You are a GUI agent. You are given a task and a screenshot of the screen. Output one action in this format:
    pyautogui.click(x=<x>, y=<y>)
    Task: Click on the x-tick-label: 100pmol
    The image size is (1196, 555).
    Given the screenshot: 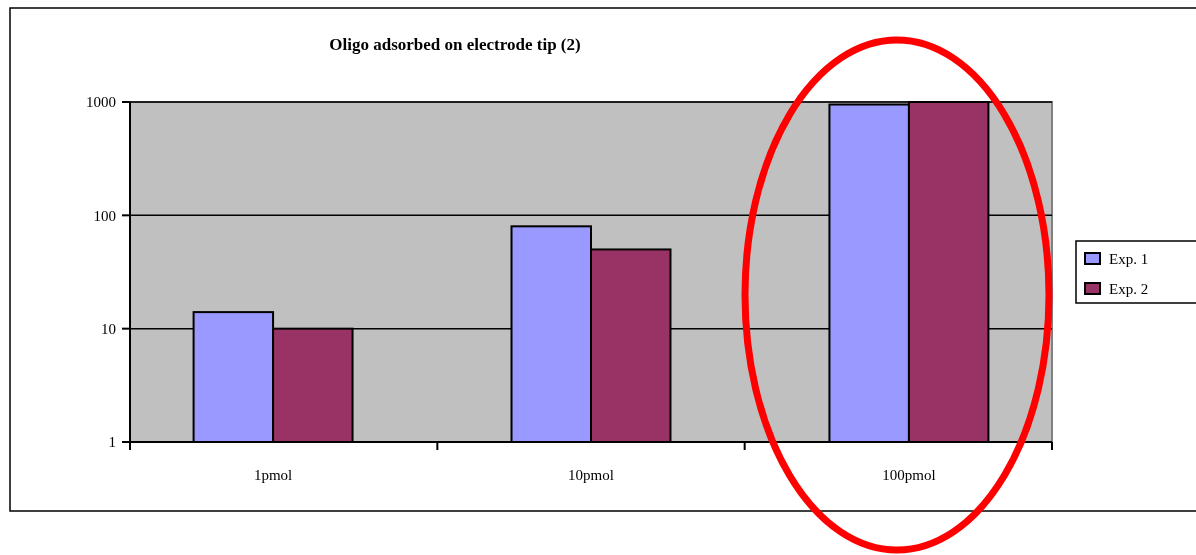 What is the action you would take?
    pyautogui.click(x=909, y=475)
    